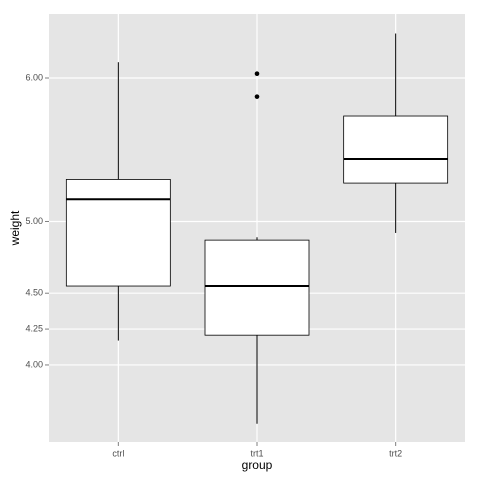 This screenshot has height=480, width=480. I want to click on y-tick-label: 4.00, so click(34, 364).